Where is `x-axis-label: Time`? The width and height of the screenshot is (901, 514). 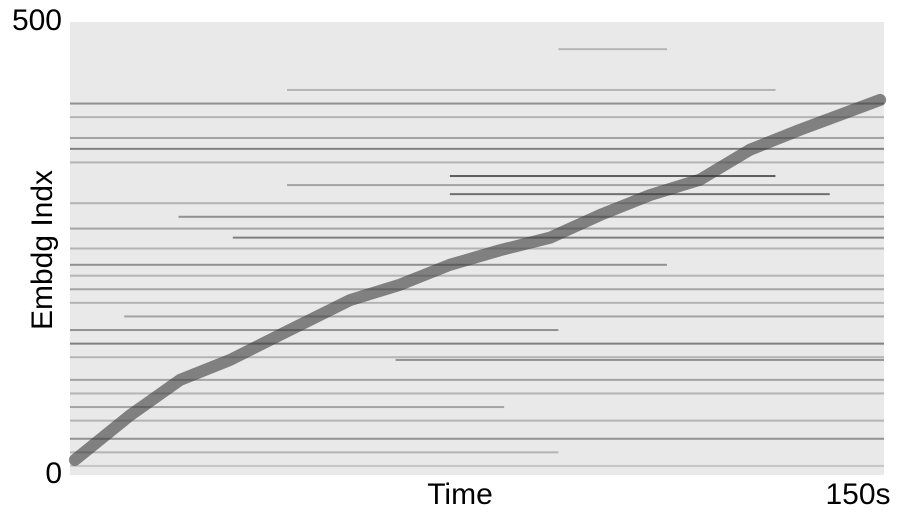
x-axis-label: Time is located at coordinates (460, 493).